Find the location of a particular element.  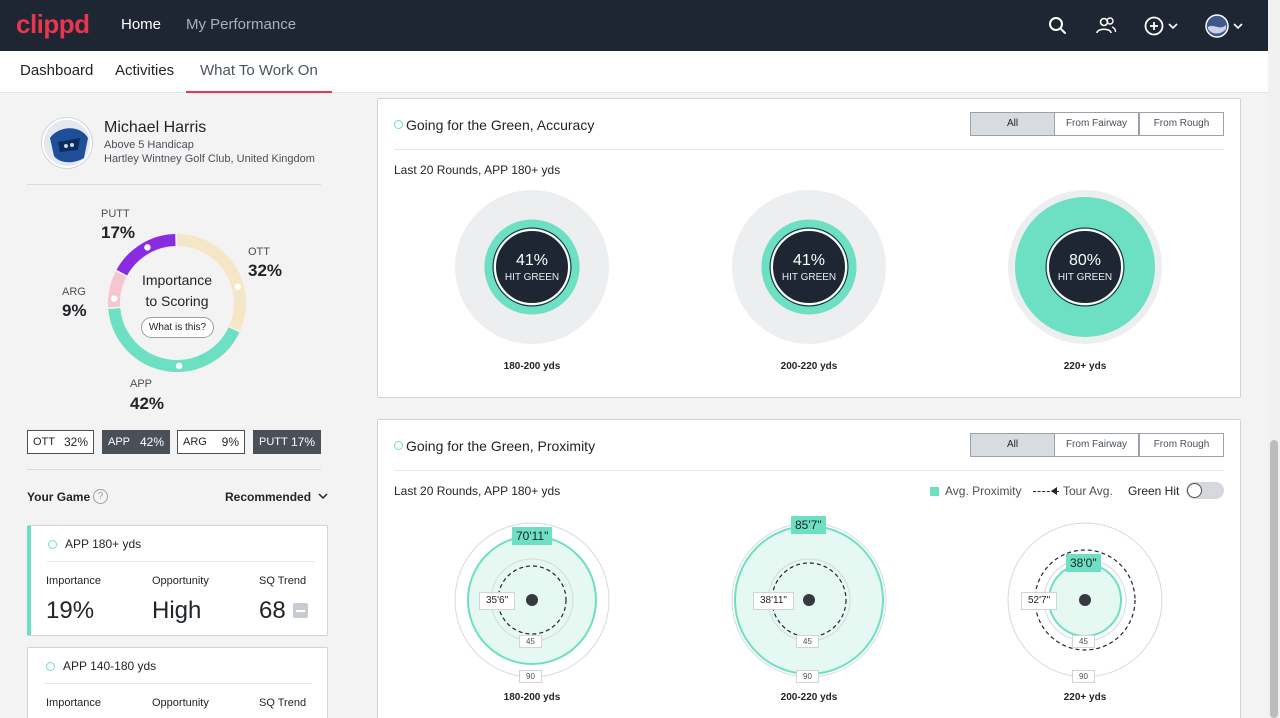

app-value: 42% is located at coordinates (147, 403).